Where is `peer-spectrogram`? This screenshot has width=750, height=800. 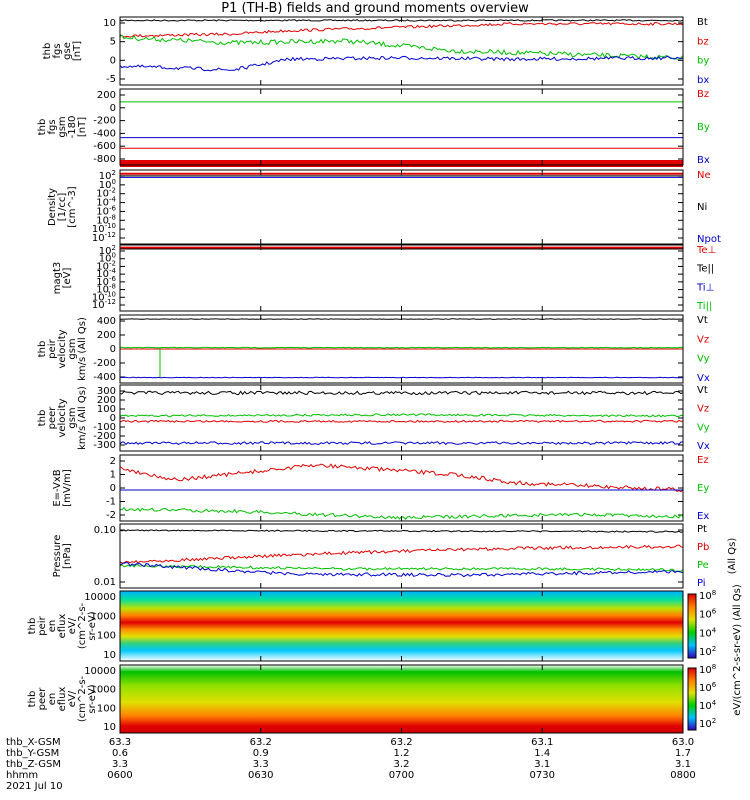 peer-spectrogram is located at coordinates (401, 699).